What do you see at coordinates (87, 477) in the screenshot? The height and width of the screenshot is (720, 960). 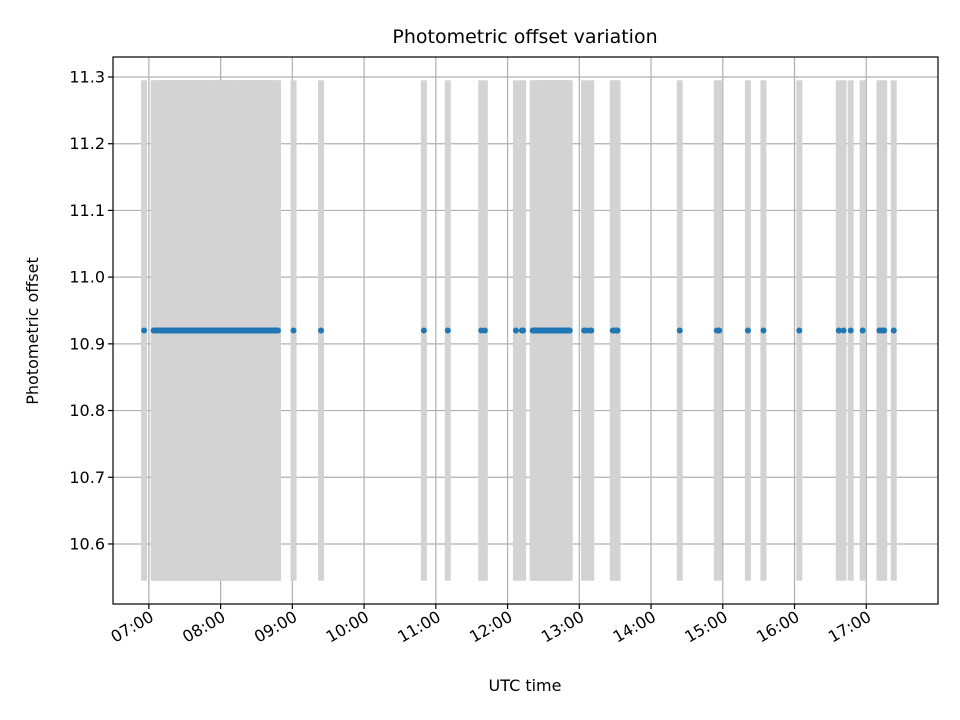 I see `y-tick-label: 10.7` at bounding box center [87, 477].